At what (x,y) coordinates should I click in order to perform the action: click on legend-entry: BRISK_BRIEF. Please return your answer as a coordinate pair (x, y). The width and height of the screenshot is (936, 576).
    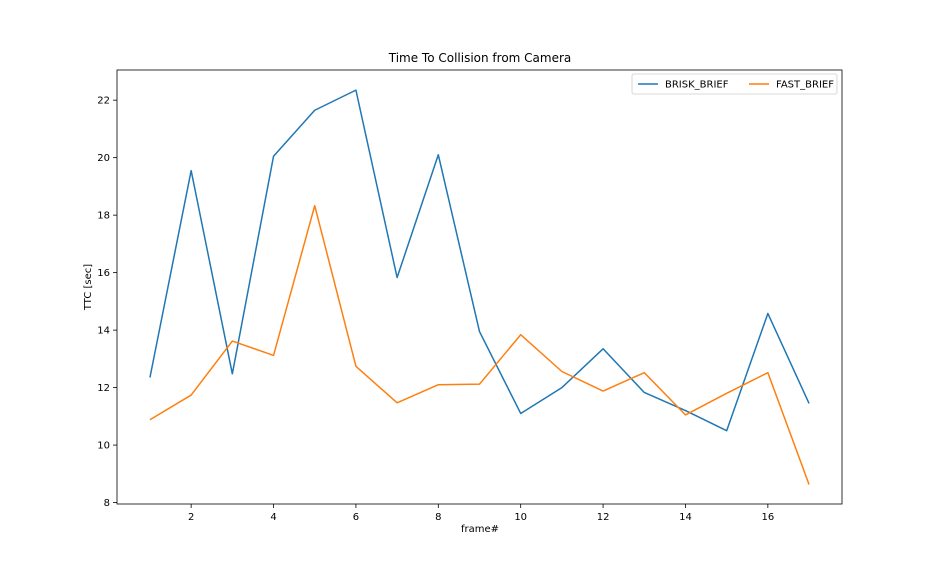
    Looking at the image, I should click on (697, 85).